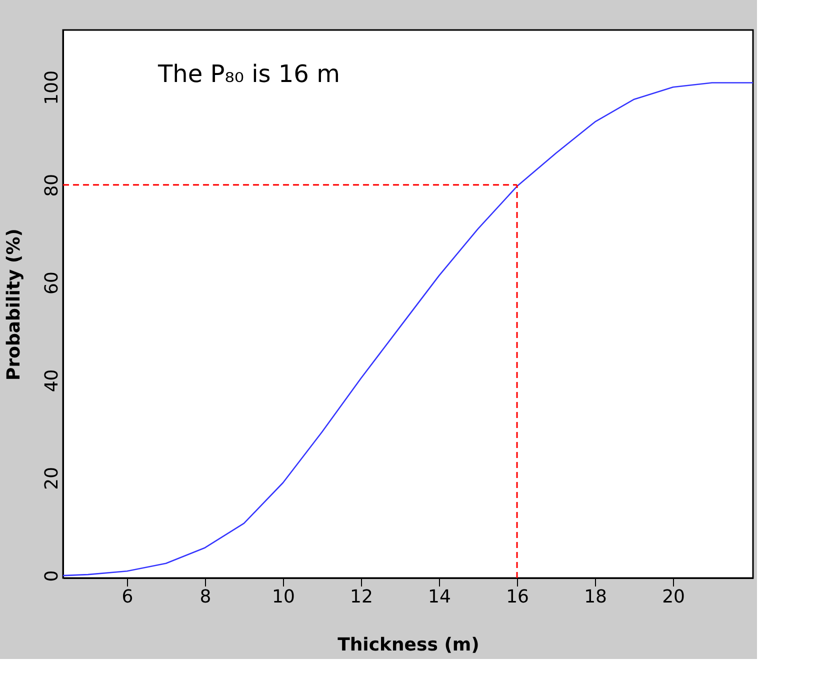 This screenshot has height=689, width=825. Describe the element at coordinates (52, 283) in the screenshot. I see `y-tick-label: 60` at that location.